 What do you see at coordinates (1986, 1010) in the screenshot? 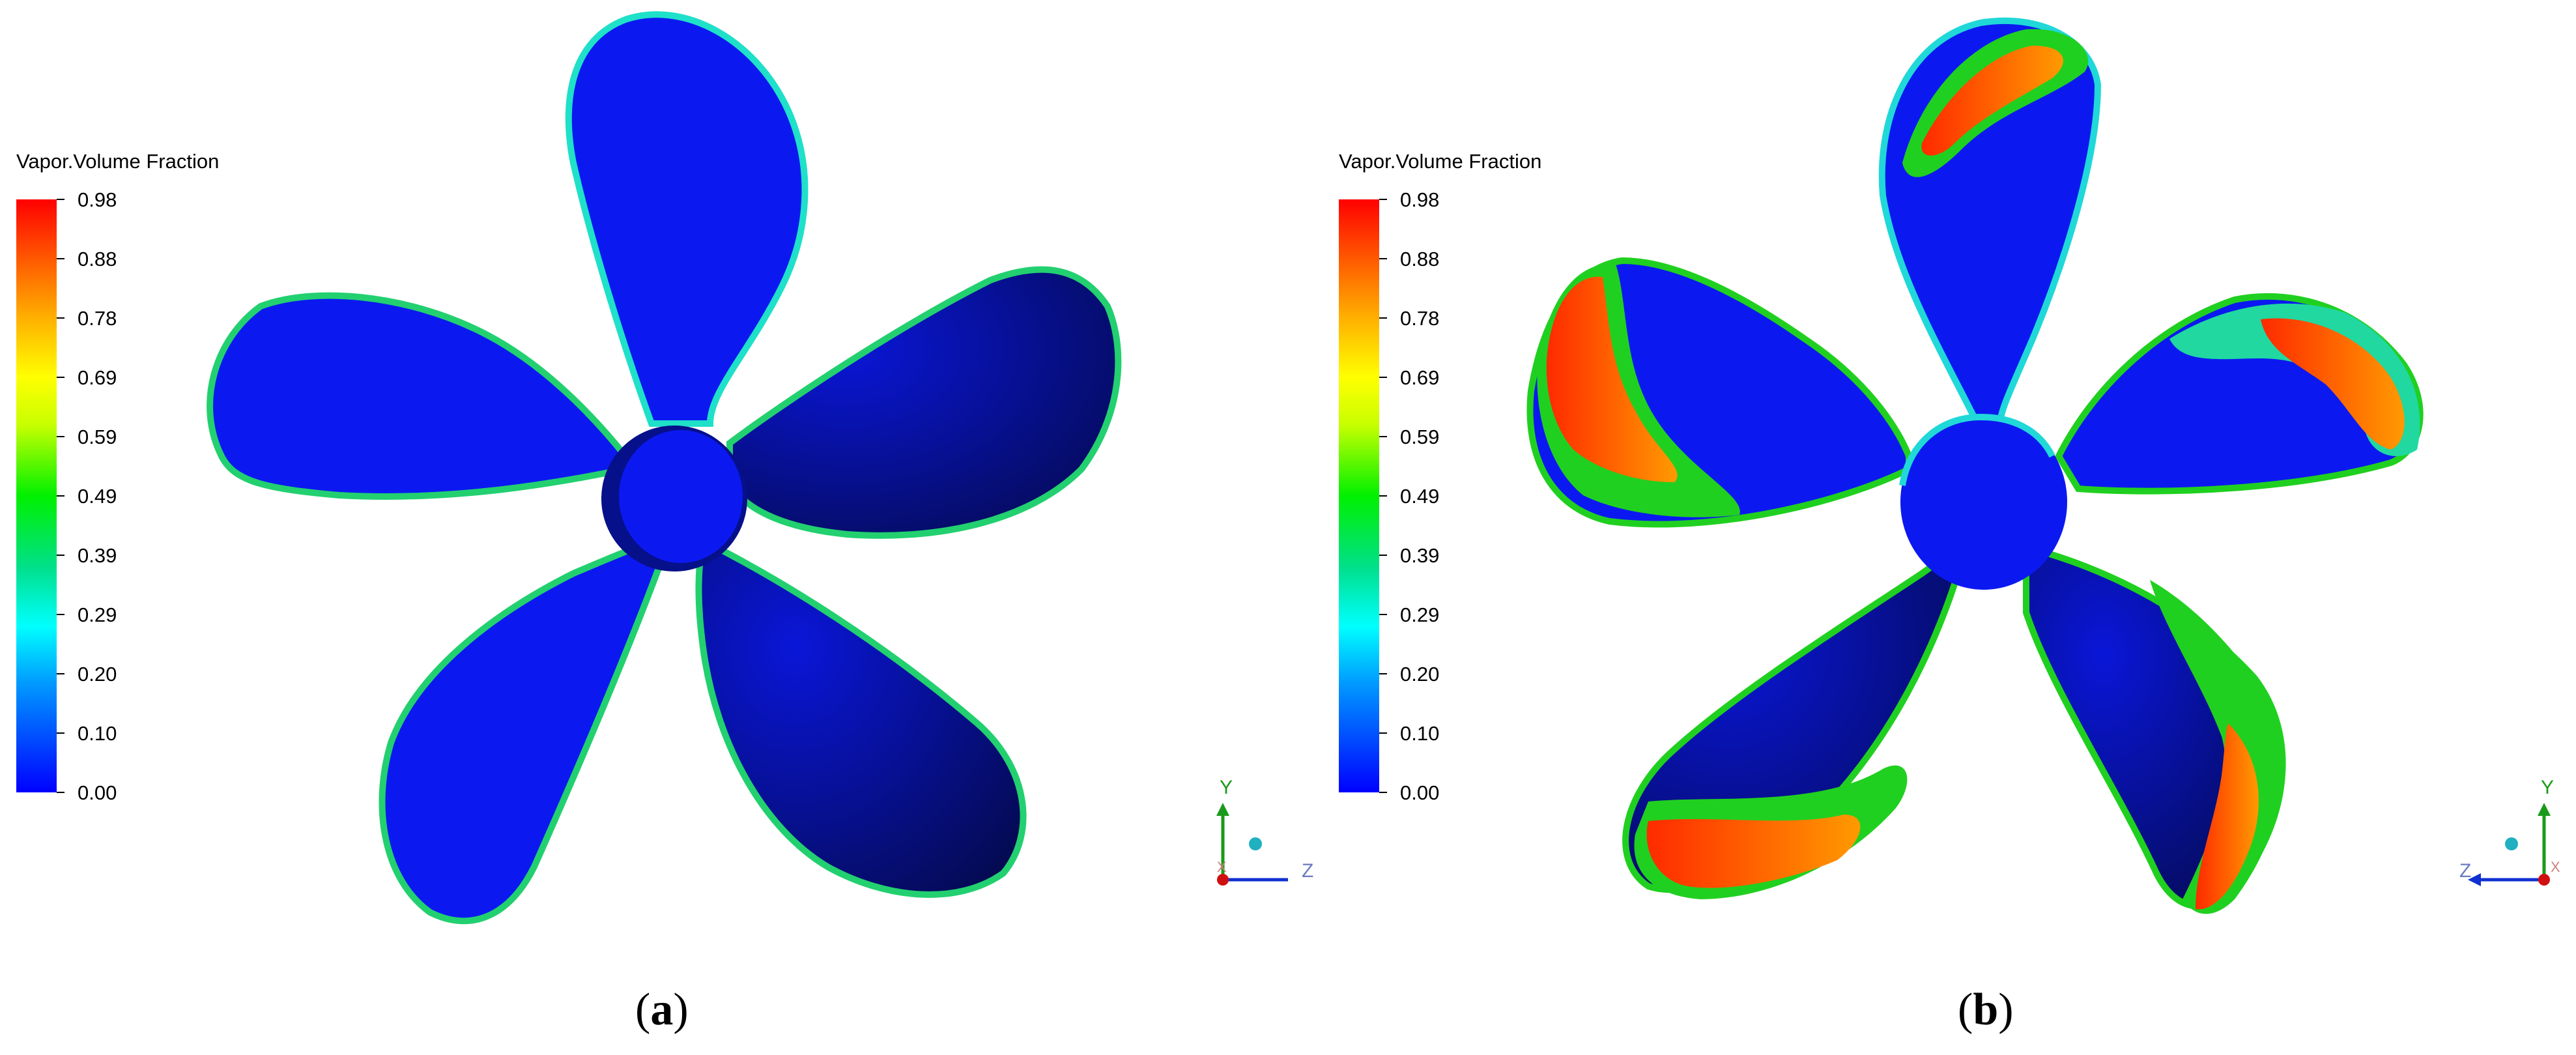
I see `panel-label-b: (b)` at bounding box center [1986, 1010].